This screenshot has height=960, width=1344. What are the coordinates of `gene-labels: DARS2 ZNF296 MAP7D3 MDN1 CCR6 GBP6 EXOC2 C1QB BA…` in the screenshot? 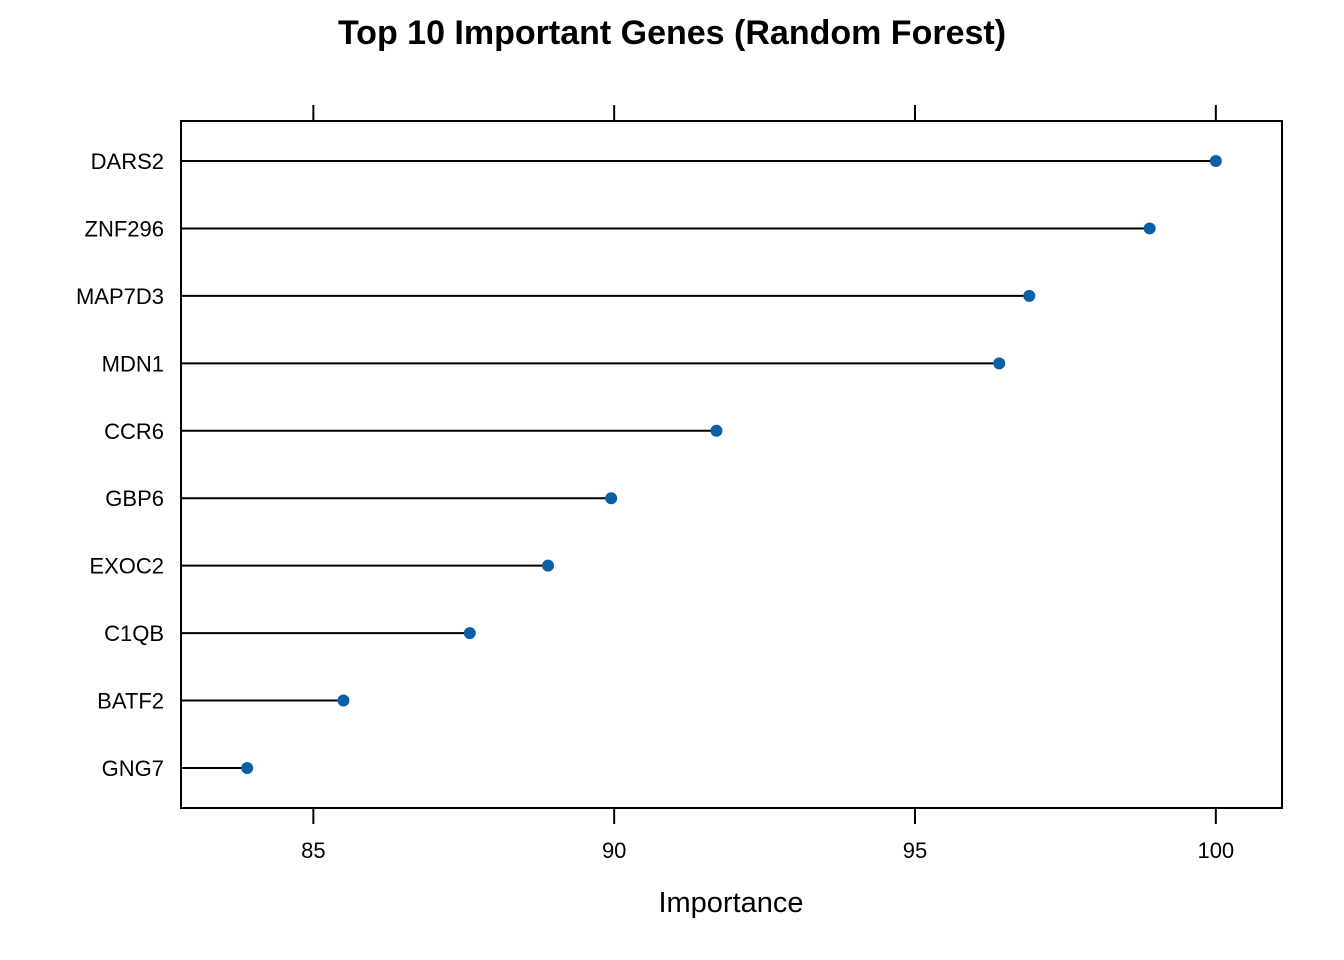 It's located at (120, 465).